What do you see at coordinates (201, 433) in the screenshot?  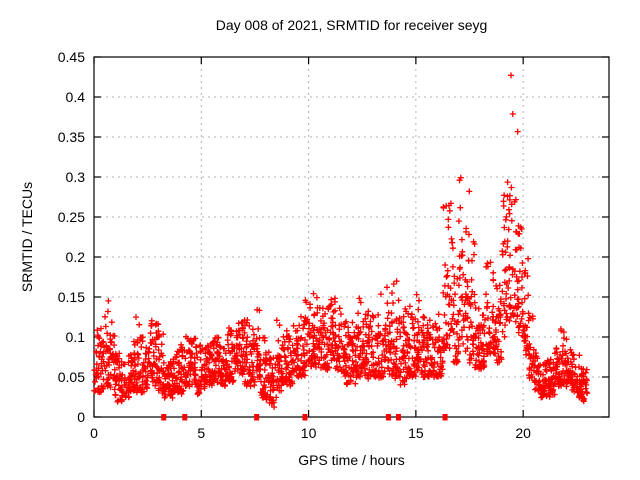 I see `x-tick-label: 5` at bounding box center [201, 433].